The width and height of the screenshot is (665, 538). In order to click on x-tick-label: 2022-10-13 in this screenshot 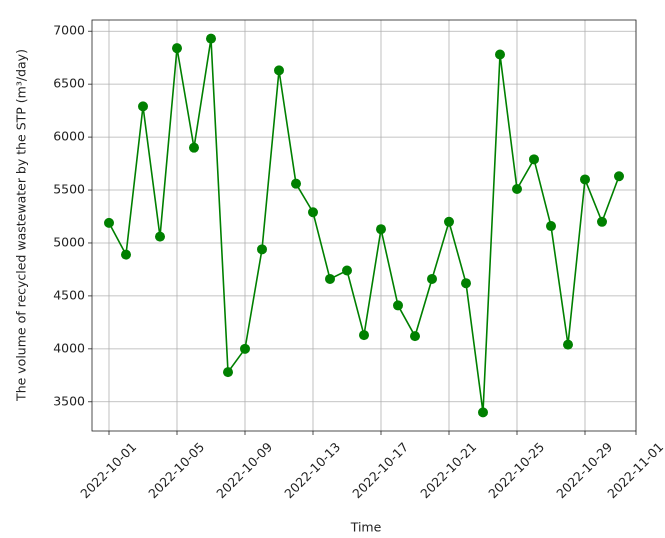, I will do `click(312, 470)`.